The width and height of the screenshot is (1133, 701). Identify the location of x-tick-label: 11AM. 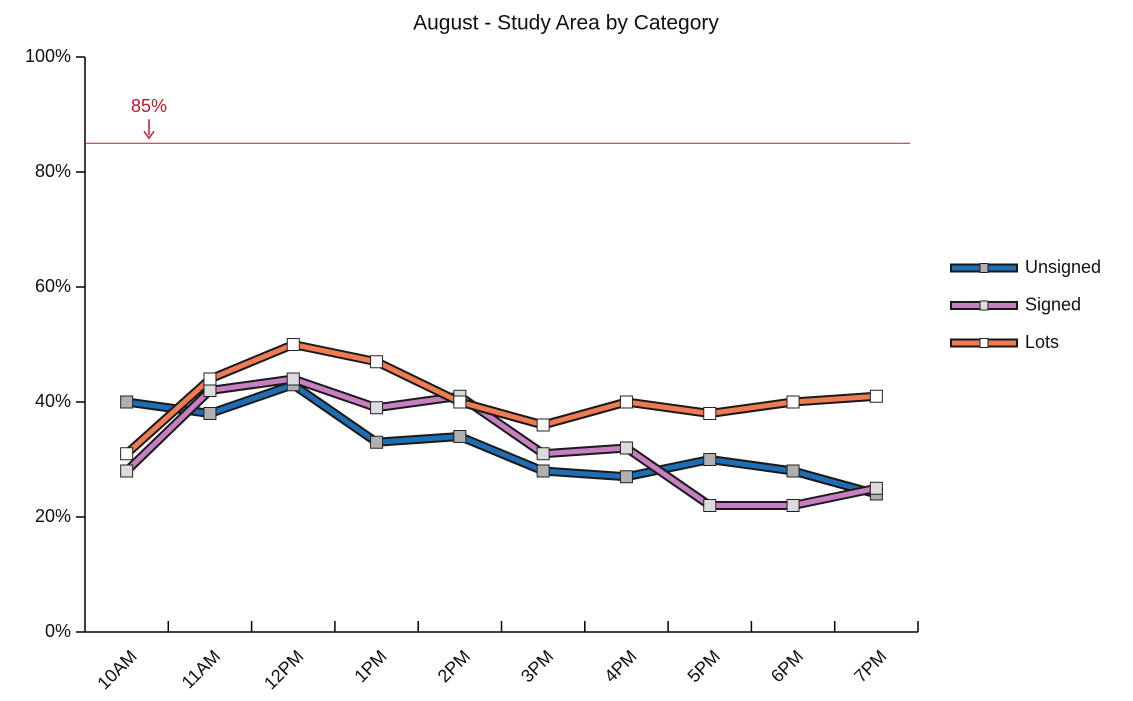
(201, 669).